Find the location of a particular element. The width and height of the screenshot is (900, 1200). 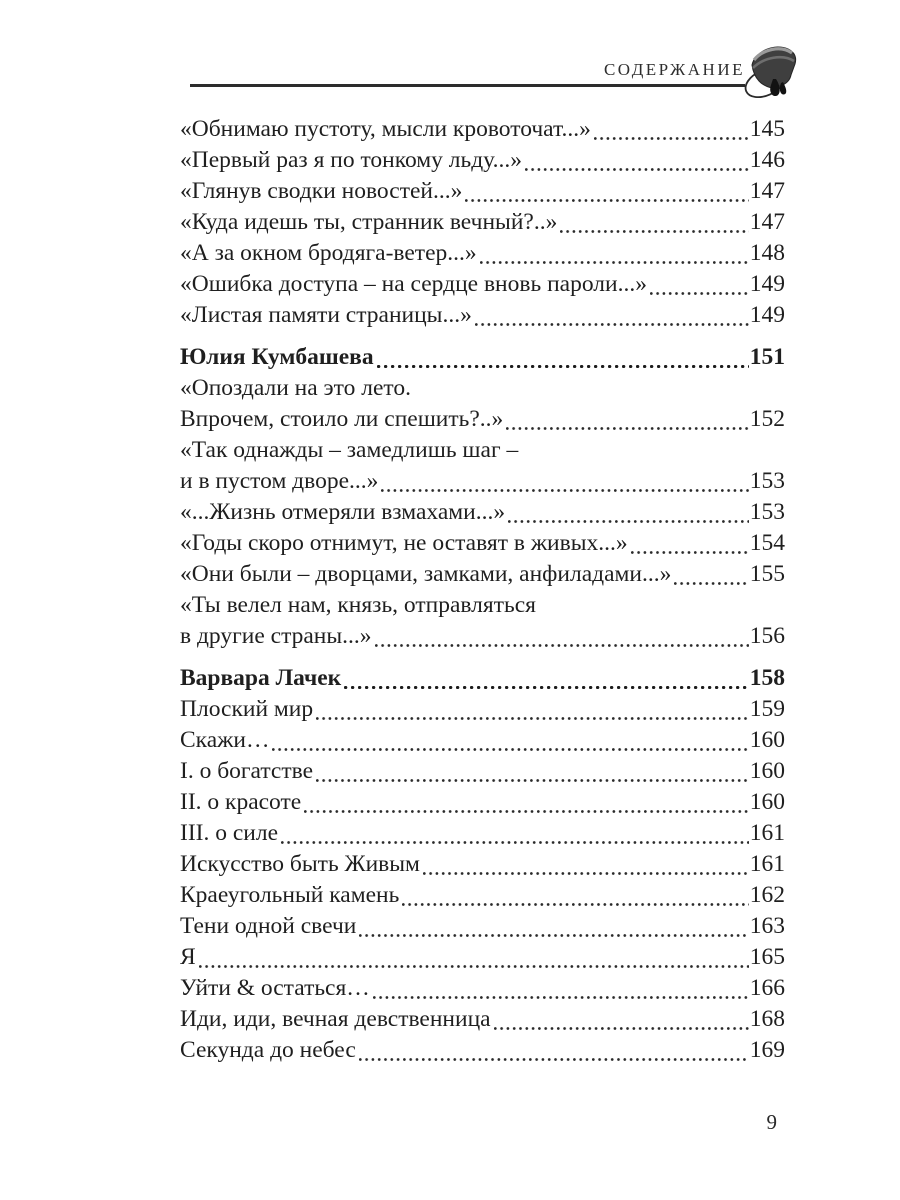

toc-entry: «А за окном бродяга-ветер...» 148 is located at coordinates (482, 253).